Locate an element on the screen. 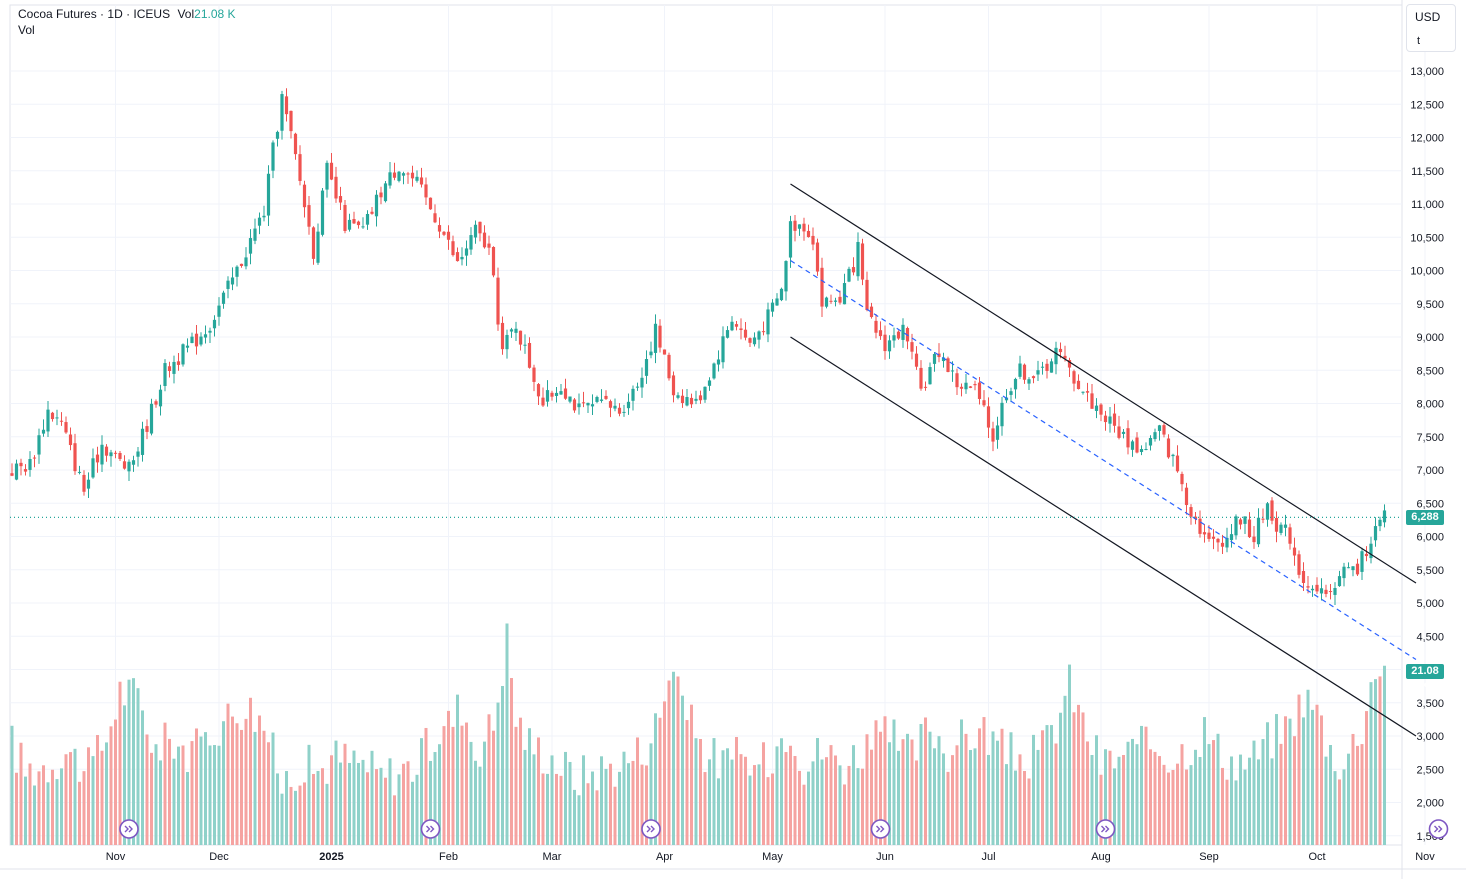 Image resolution: width=1466 pixels, height=879 pixels. price-tick-label: 8,500 is located at coordinates (1430, 371).